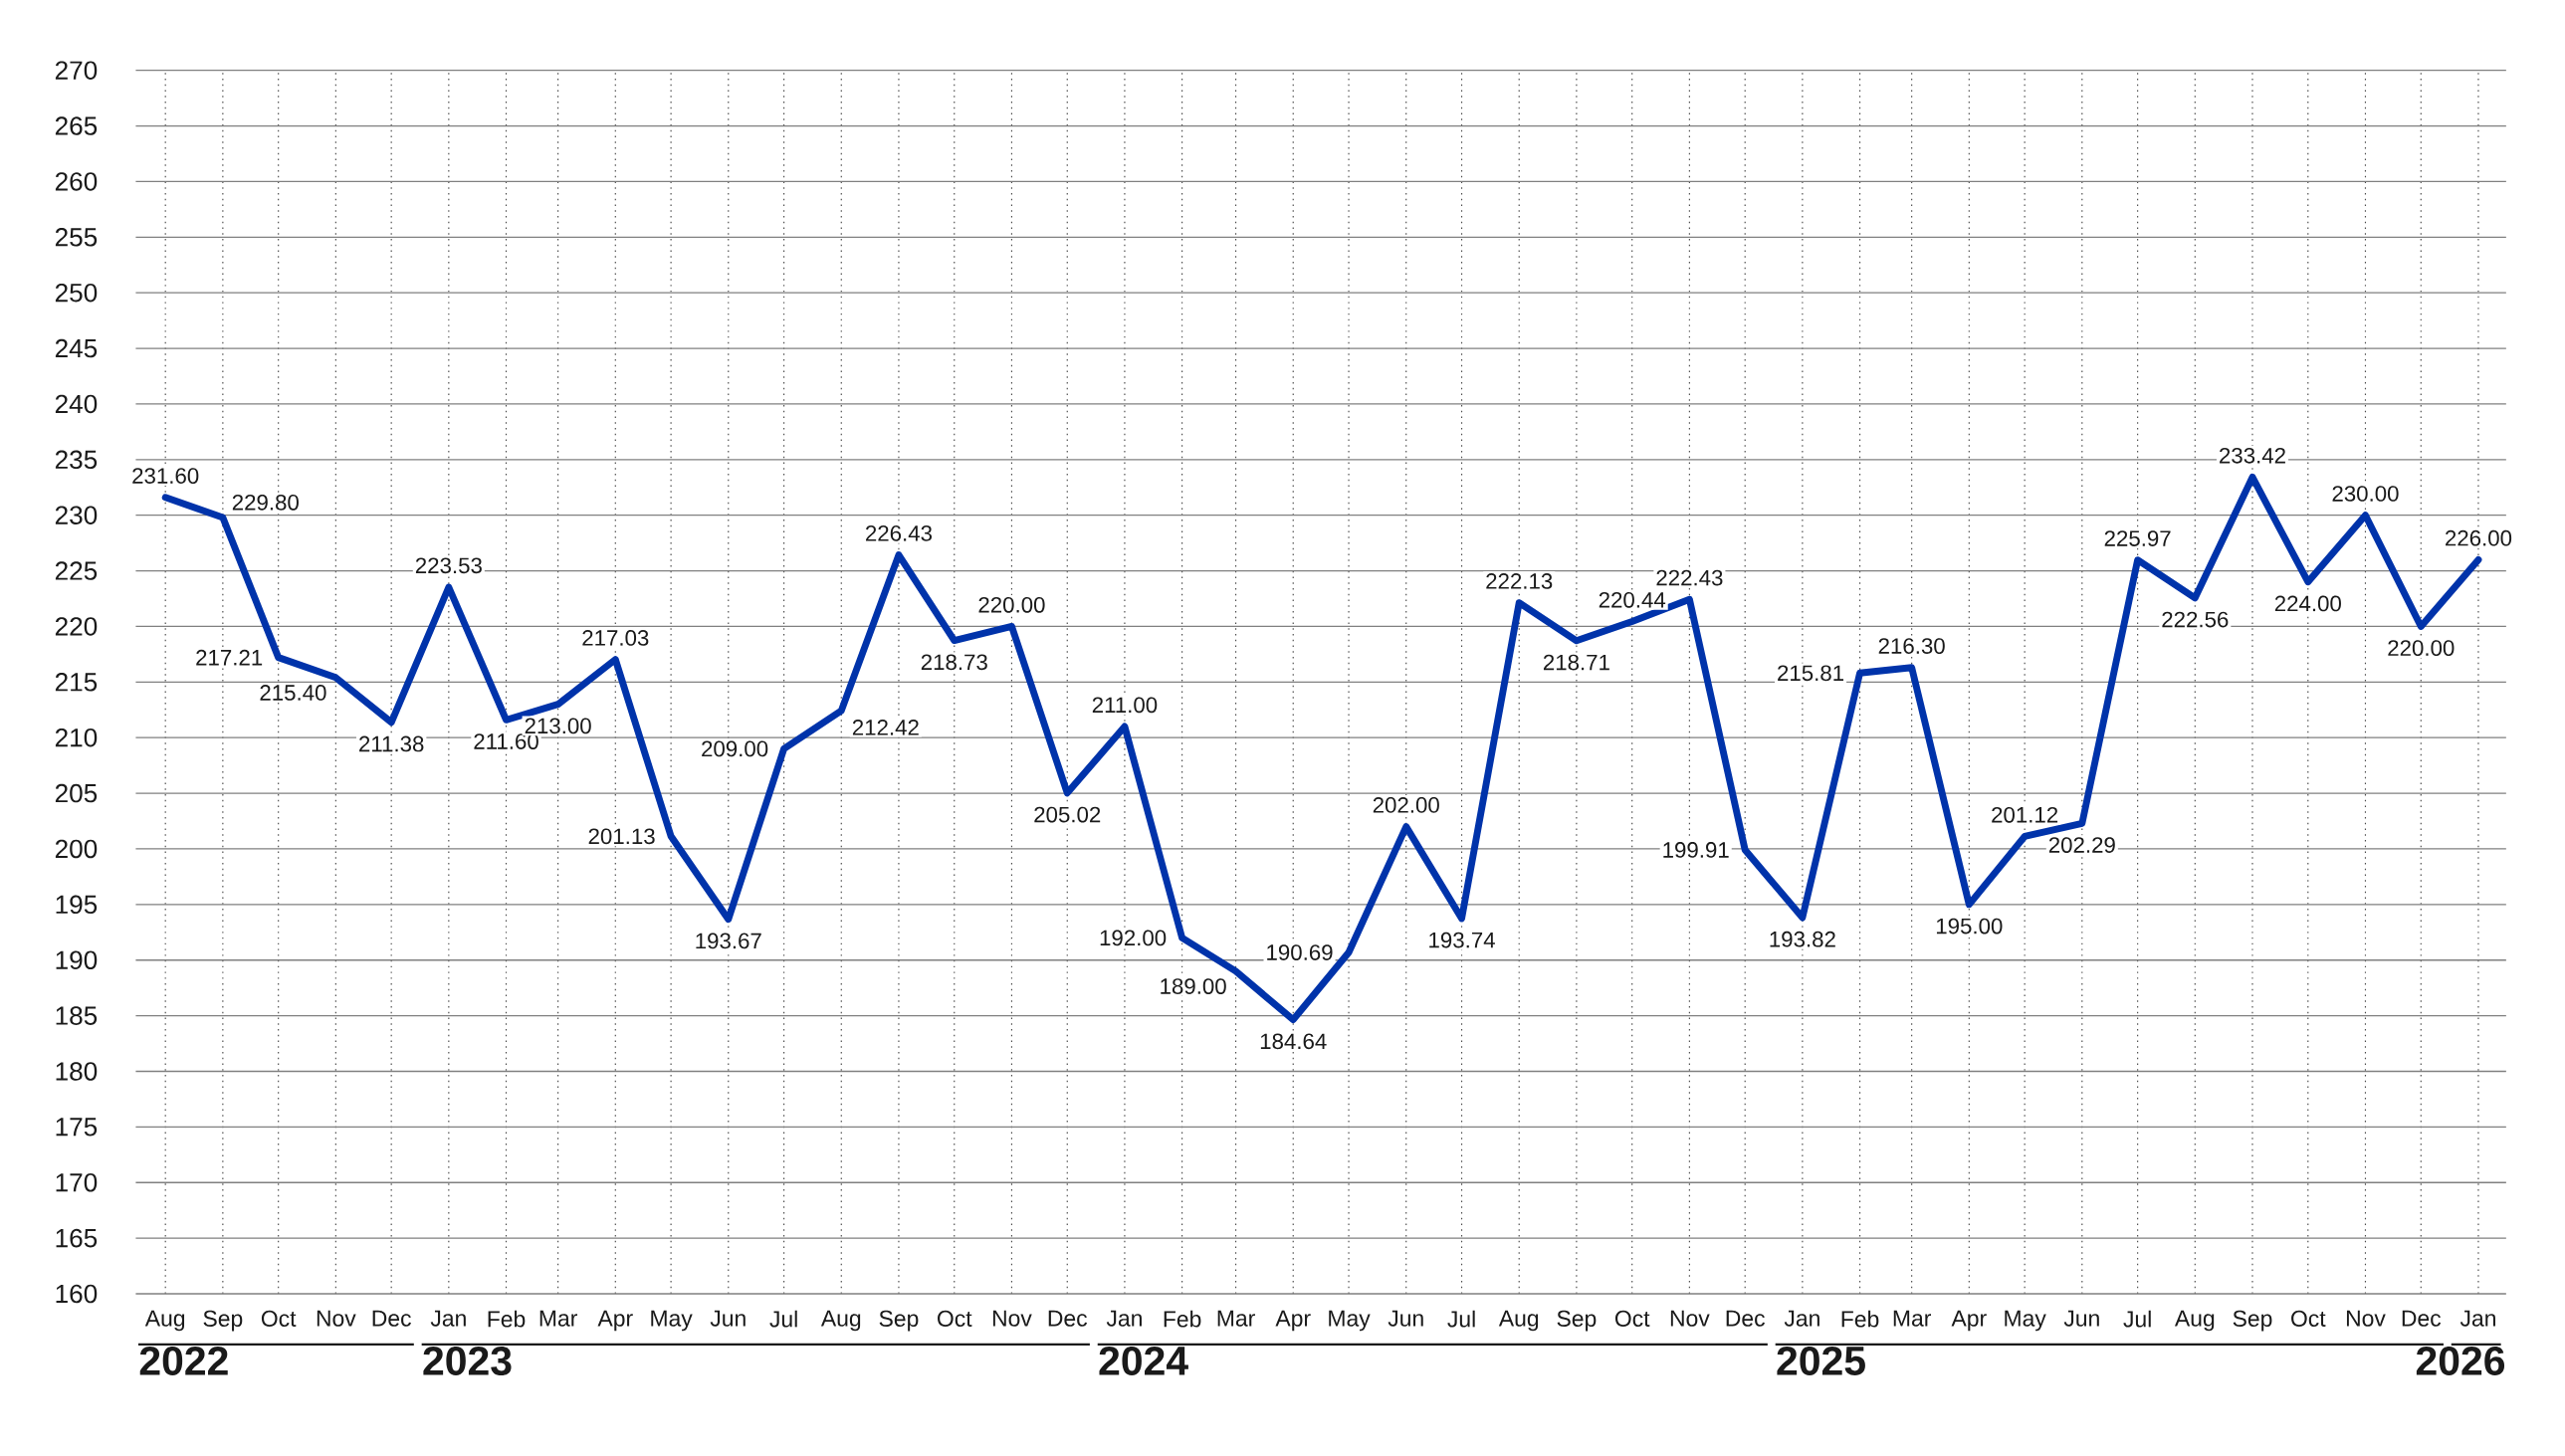 The image size is (2565, 1456). What do you see at coordinates (1300, 952) in the screenshot?
I see `data-label: 190.69` at bounding box center [1300, 952].